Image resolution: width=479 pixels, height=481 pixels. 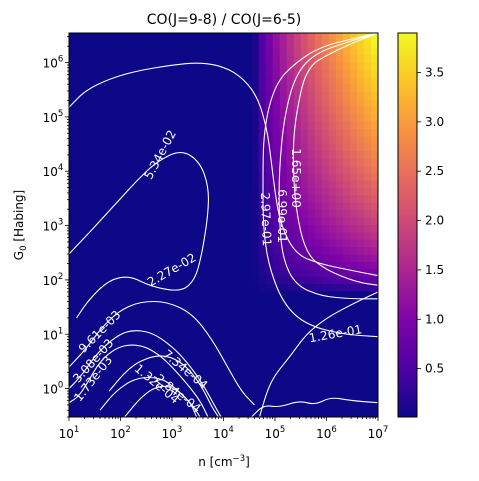 I want to click on contour-line, so click(x=161, y=401).